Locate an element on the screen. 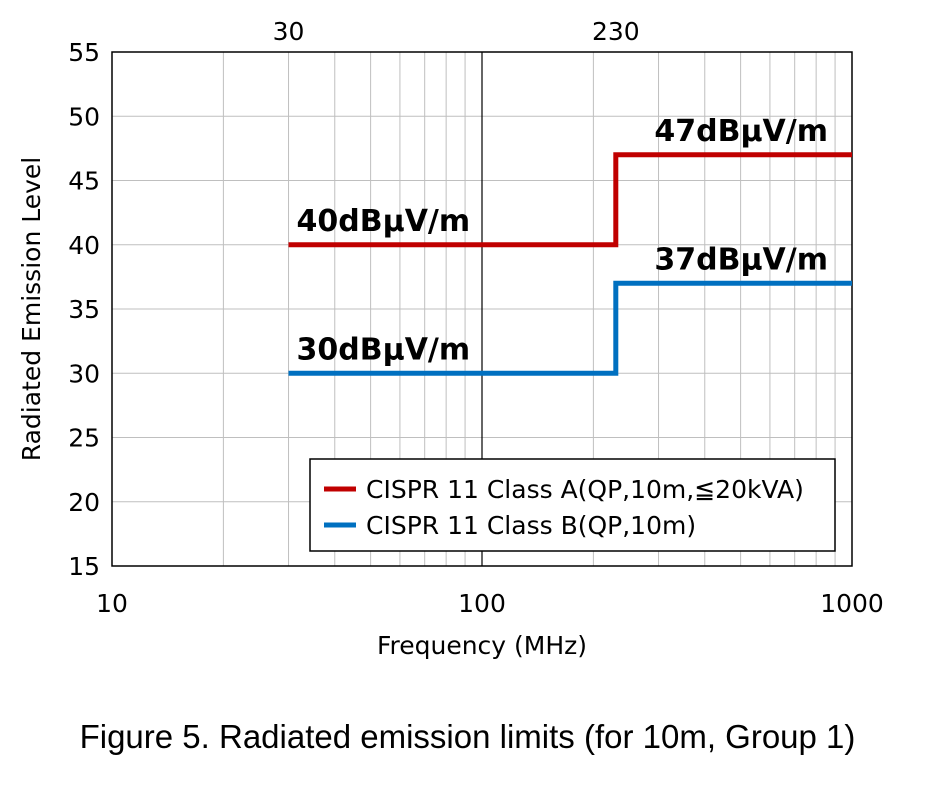 This screenshot has height=787, width=935. y-tick-label: 50 is located at coordinates (84, 116).